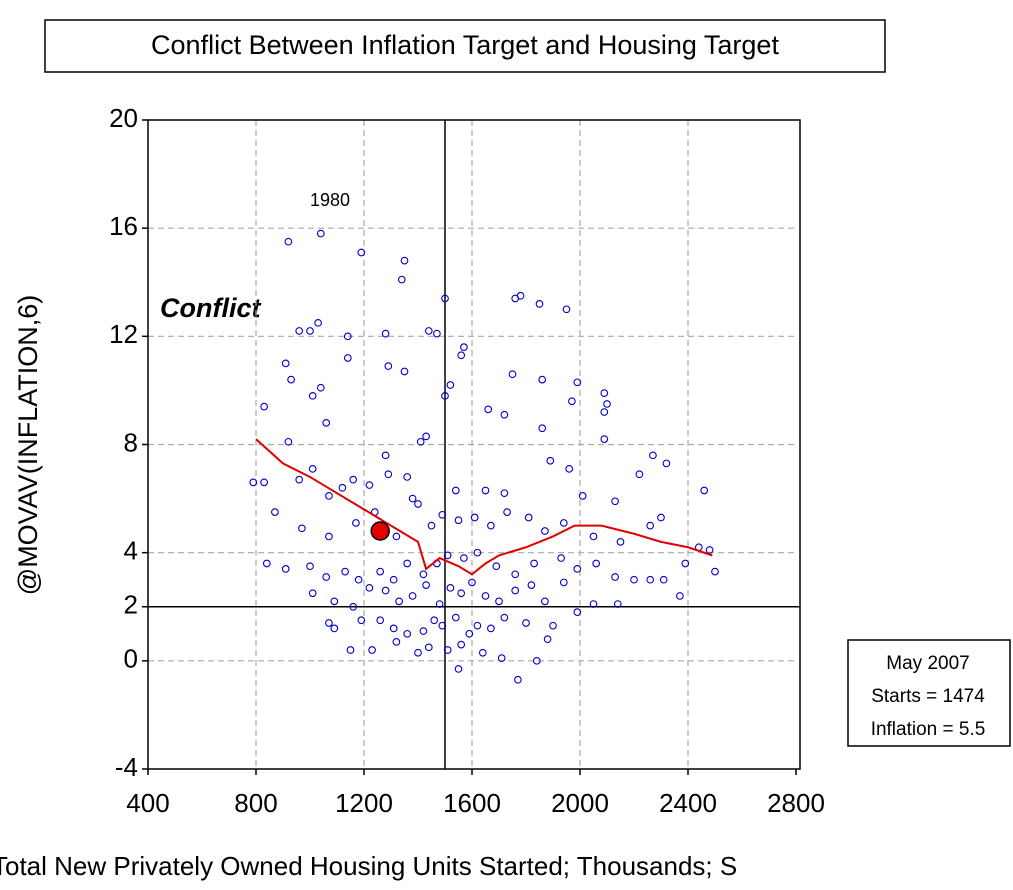 The image size is (1013, 890). I want to click on trend-line, so click(484, 507).